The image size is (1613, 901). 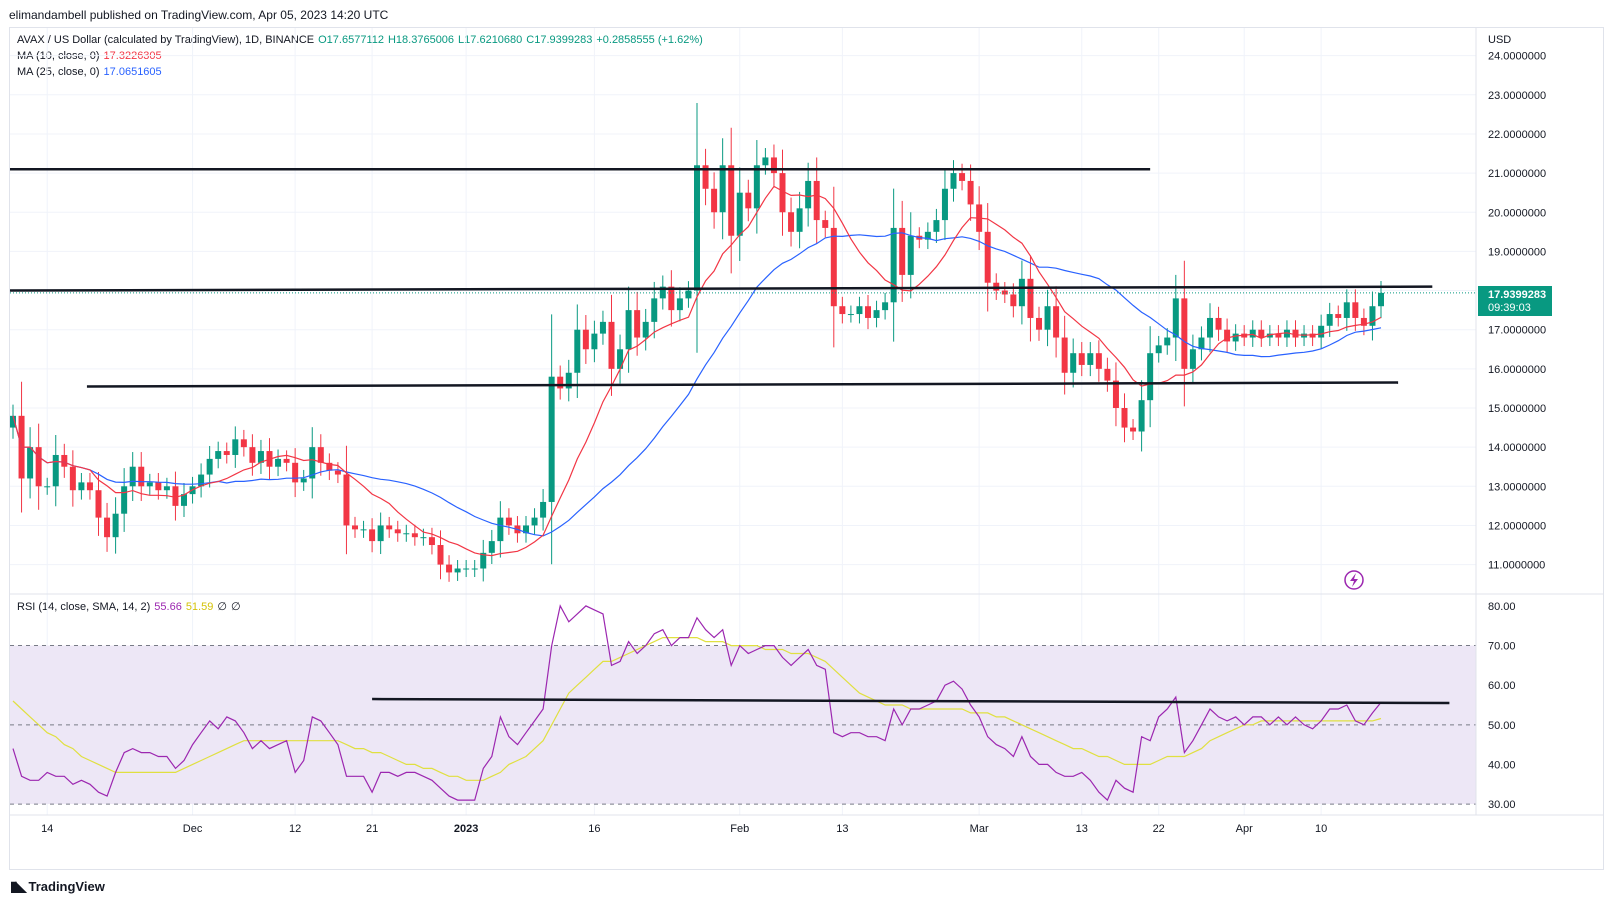 What do you see at coordinates (842, 829) in the screenshot?
I see `time-tick-label: 13` at bounding box center [842, 829].